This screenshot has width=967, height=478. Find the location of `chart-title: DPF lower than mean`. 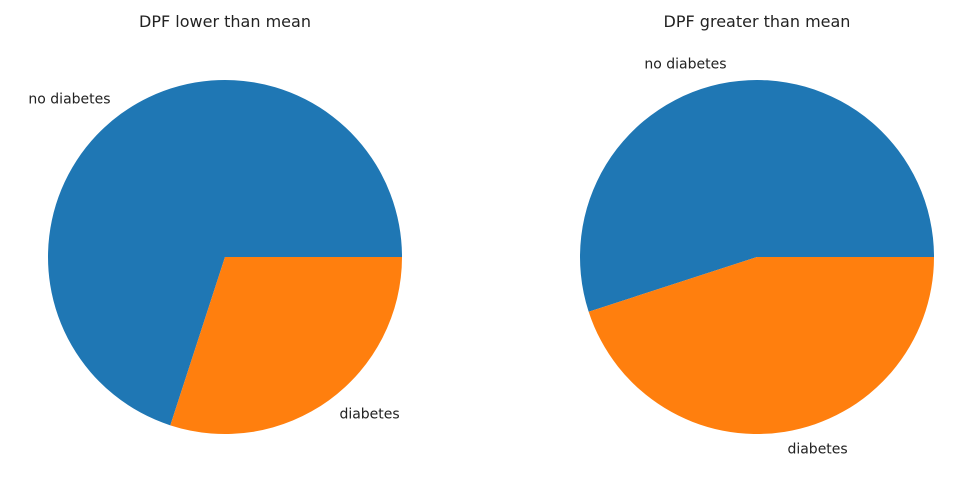

chart-title: DPF lower than mean is located at coordinates (225, 21).